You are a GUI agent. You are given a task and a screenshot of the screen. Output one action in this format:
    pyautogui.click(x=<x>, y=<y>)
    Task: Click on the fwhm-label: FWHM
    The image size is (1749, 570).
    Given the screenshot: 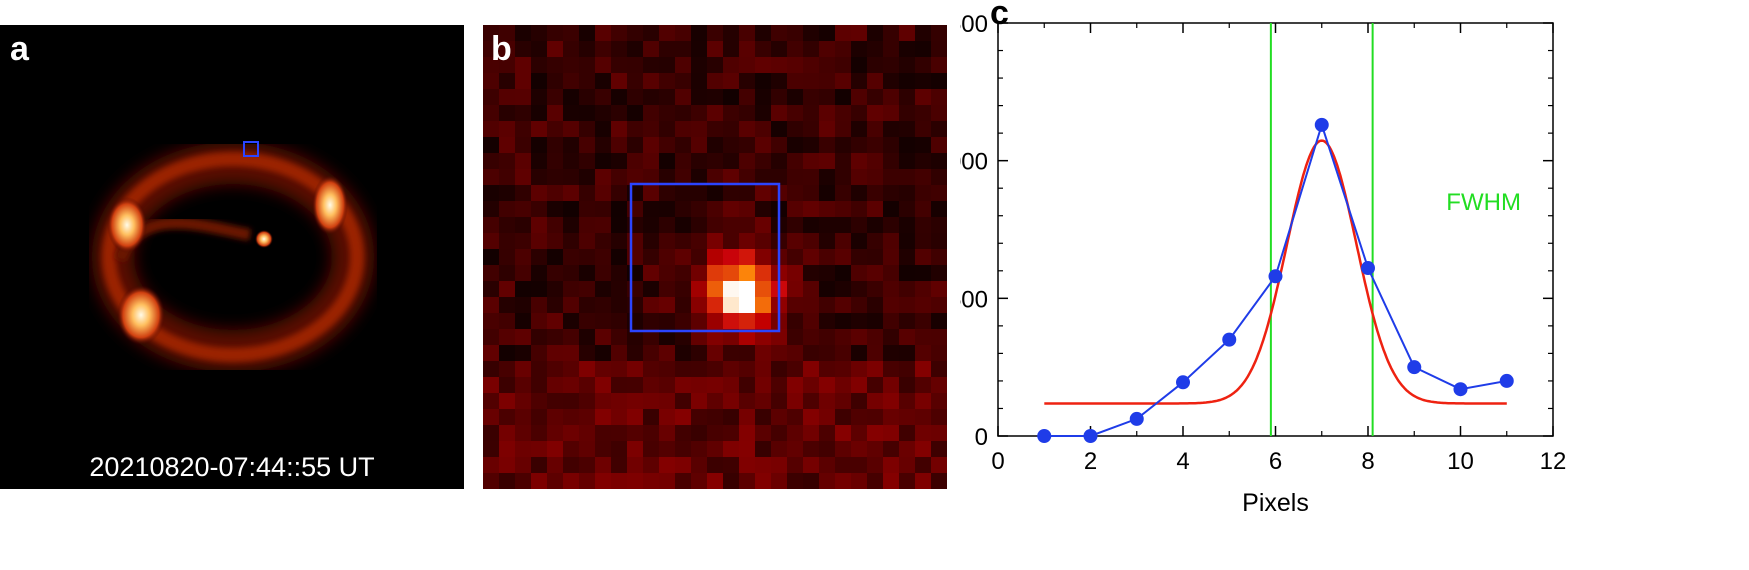 What is the action you would take?
    pyautogui.click(x=1483, y=202)
    